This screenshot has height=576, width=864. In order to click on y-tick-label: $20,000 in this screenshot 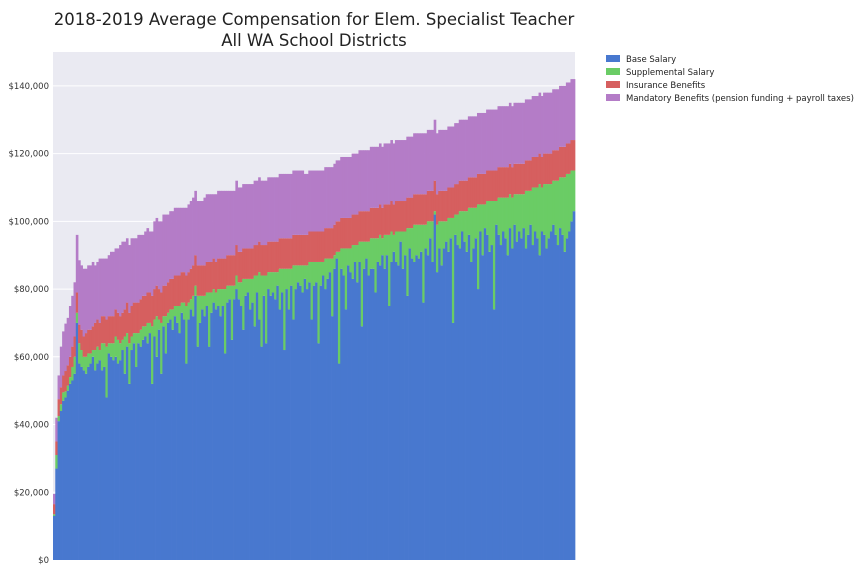, I will do `click(31, 493)`.